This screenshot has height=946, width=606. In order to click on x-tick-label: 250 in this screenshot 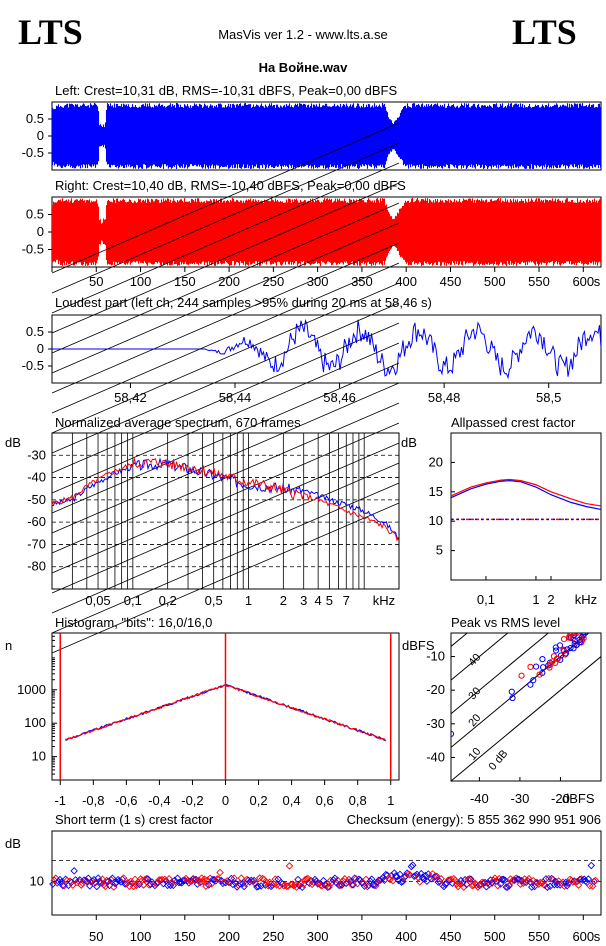, I will do `click(274, 936)`.